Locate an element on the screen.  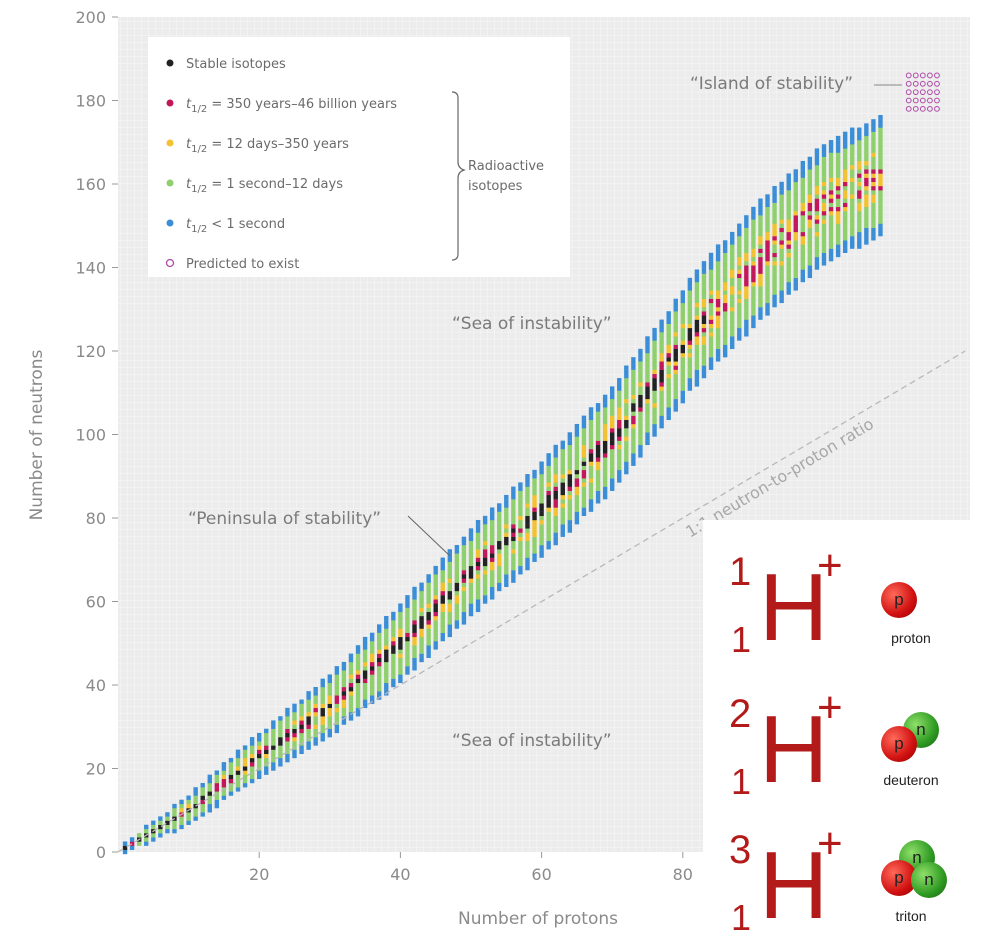
isotope-point-predicted is located at coordinates (922, 100).